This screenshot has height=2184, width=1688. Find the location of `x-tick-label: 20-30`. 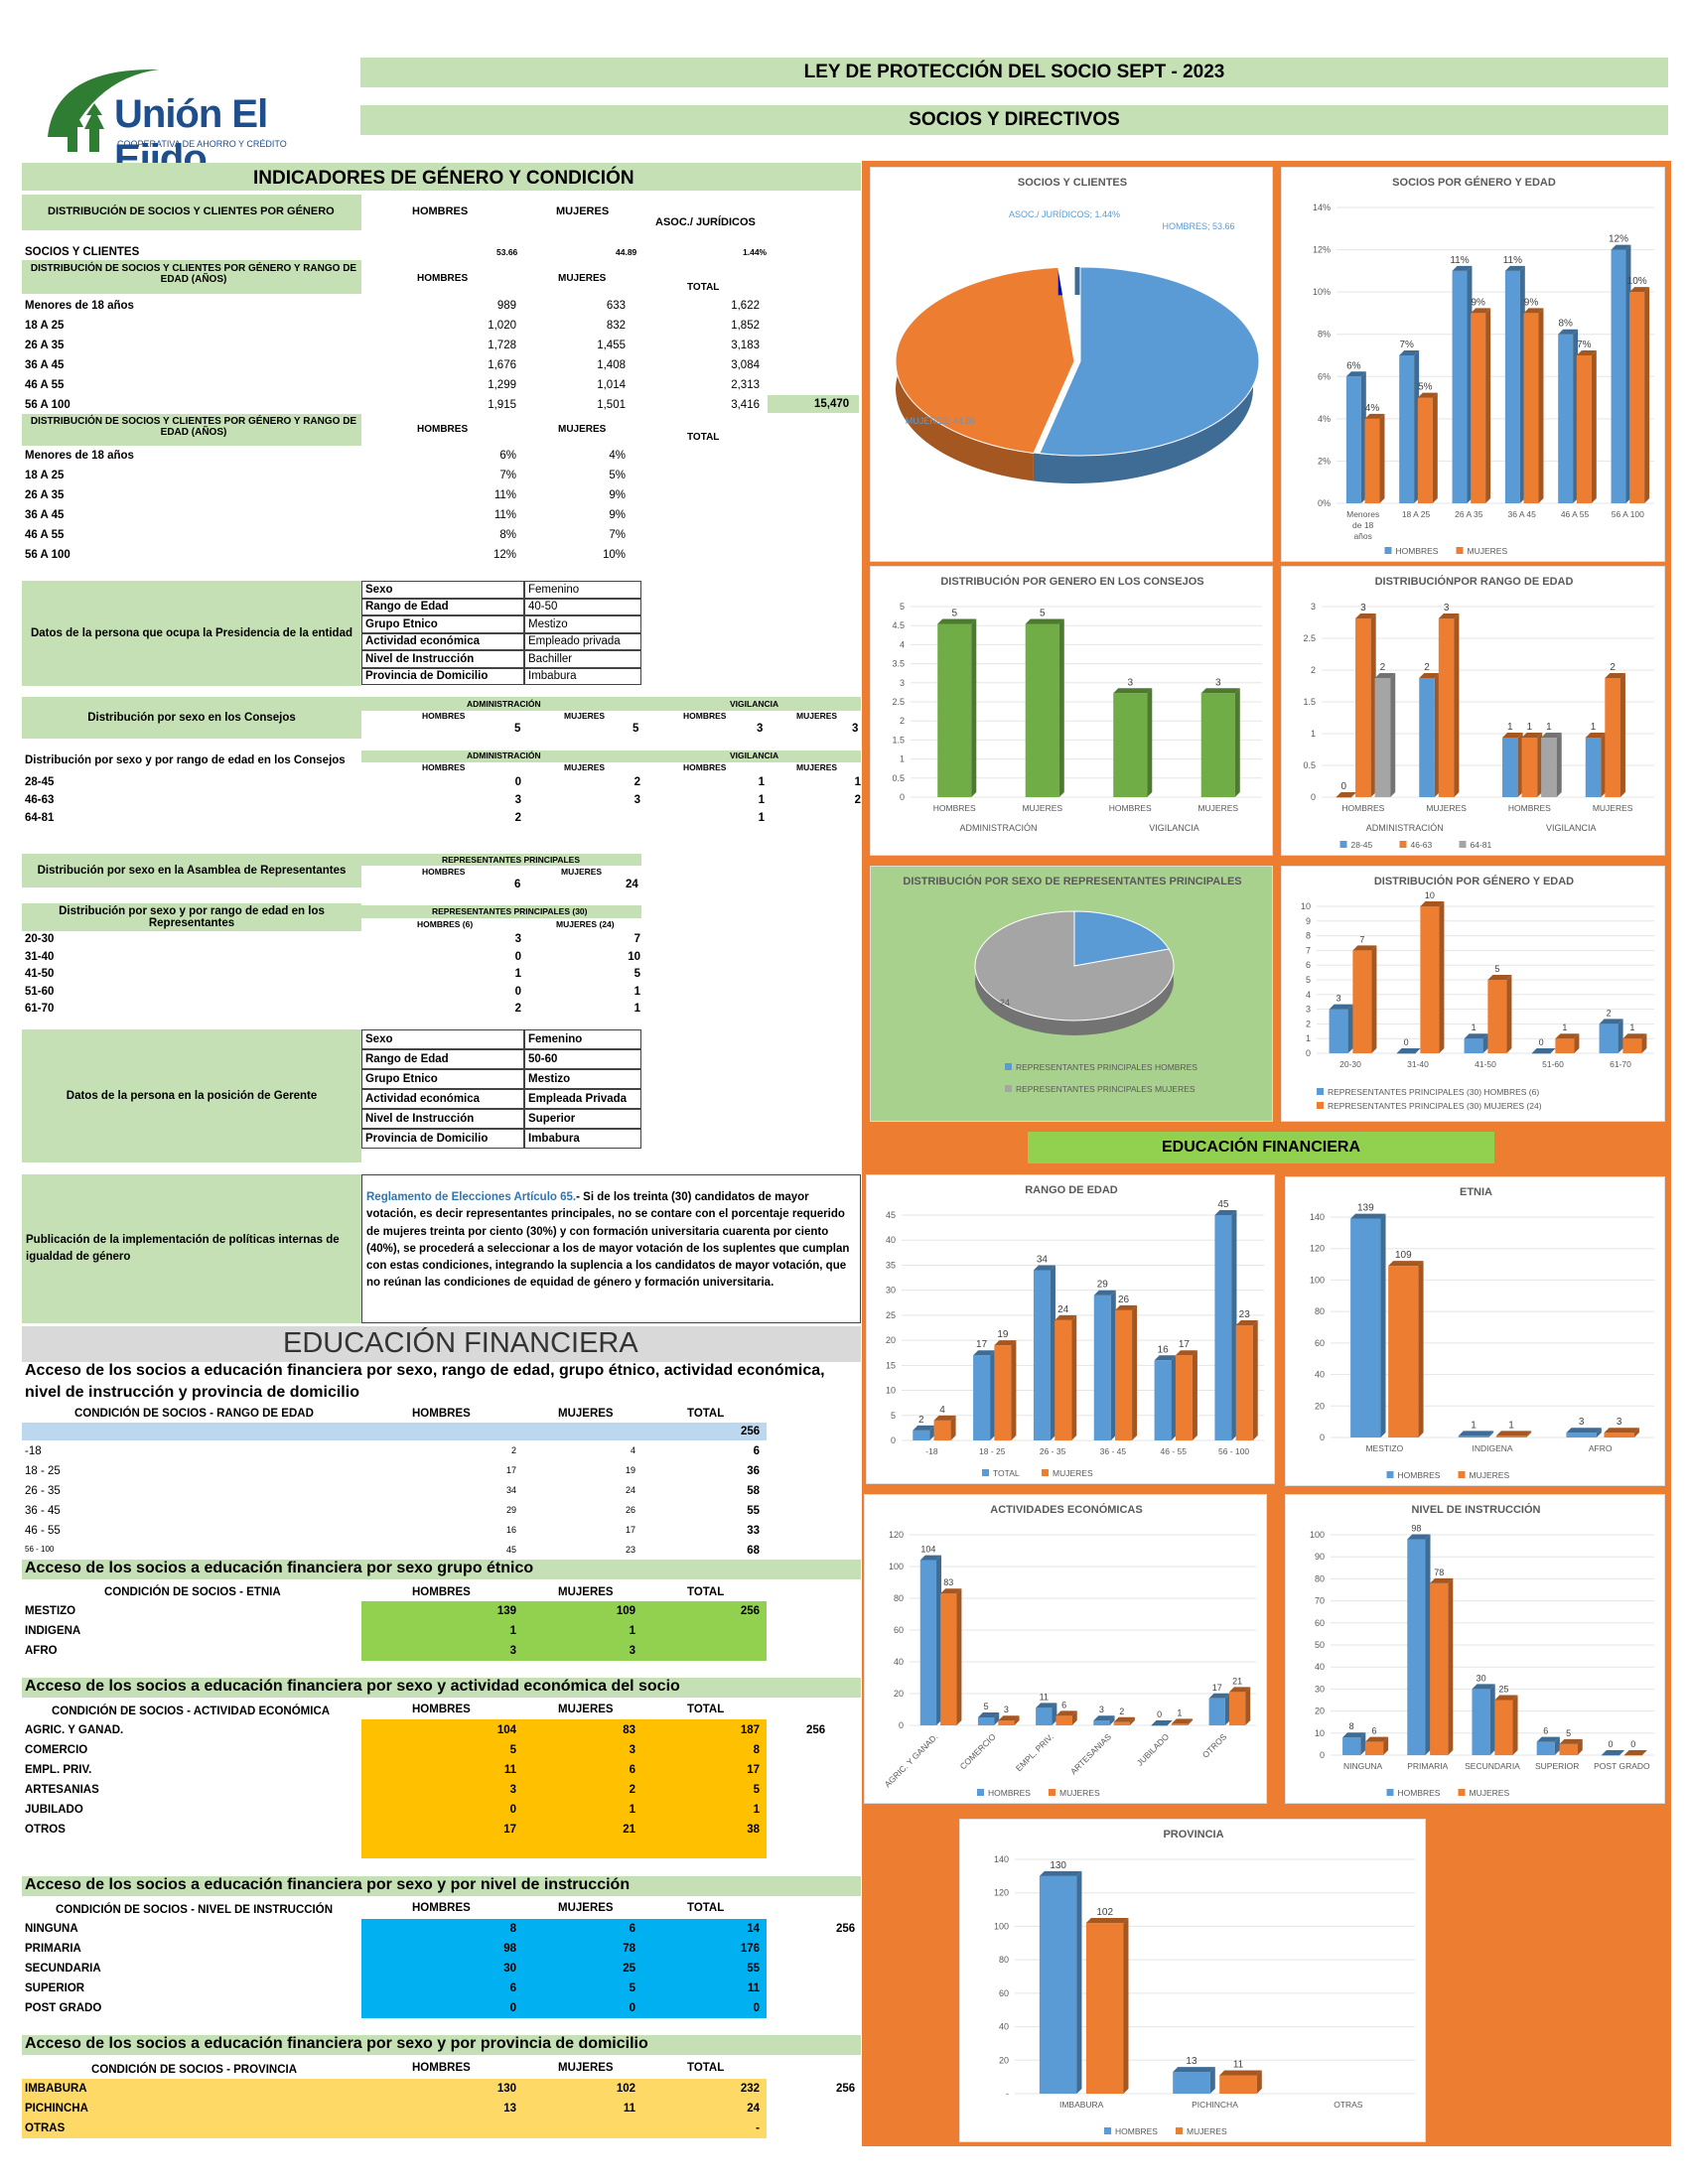

x-tick-label: 20-30 is located at coordinates (1350, 1064).